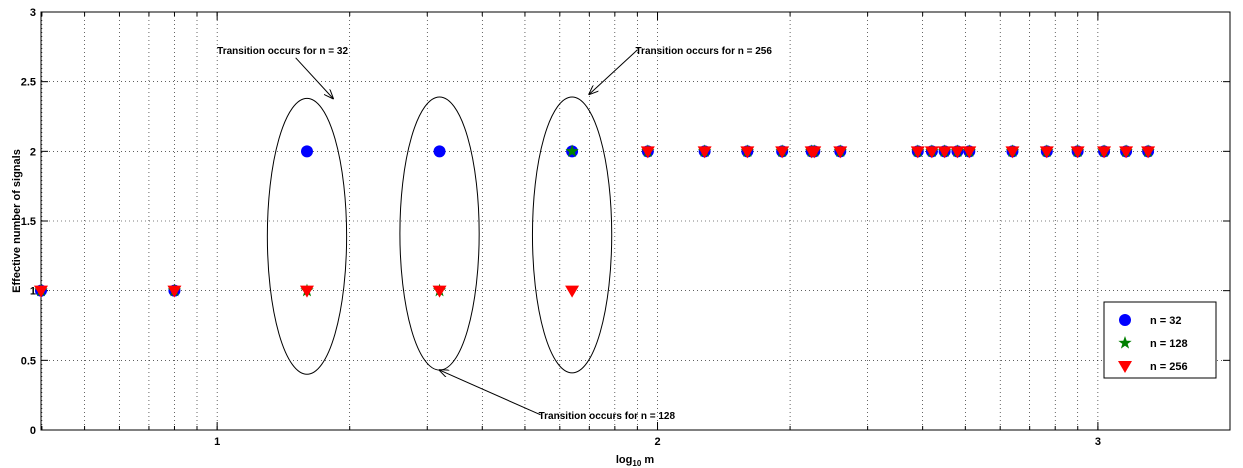 The image size is (1243, 468). Describe the element at coordinates (1098, 442) in the screenshot. I see `x-tick-label: 3` at that location.